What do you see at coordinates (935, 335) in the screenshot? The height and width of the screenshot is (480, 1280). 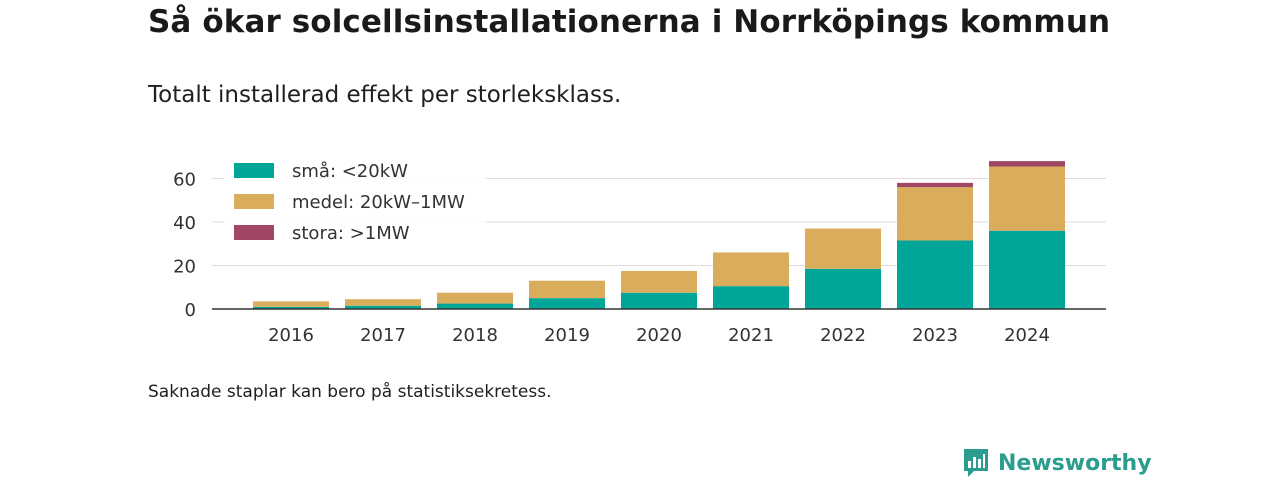 I see `x-tick-label: 2023` at bounding box center [935, 335].